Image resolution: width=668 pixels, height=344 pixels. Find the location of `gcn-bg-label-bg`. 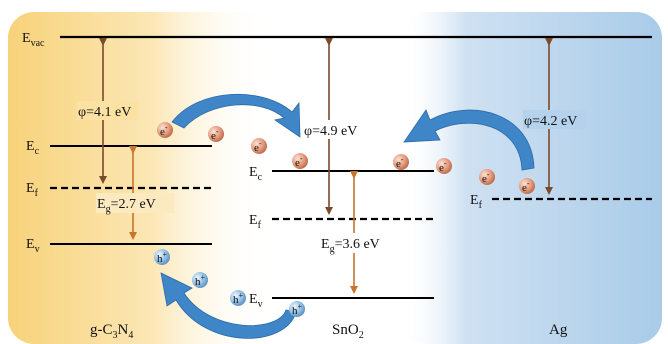

gcn-bg-label-bg is located at coordinates (135, 203).